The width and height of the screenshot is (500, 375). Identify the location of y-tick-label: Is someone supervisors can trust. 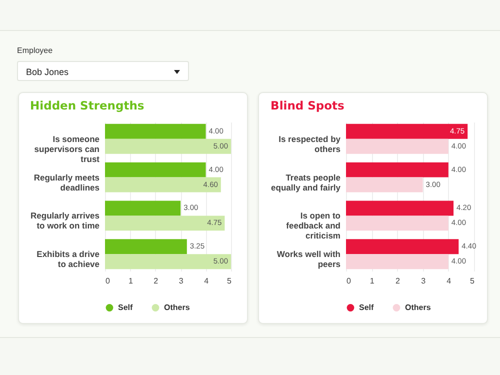
(67, 149).